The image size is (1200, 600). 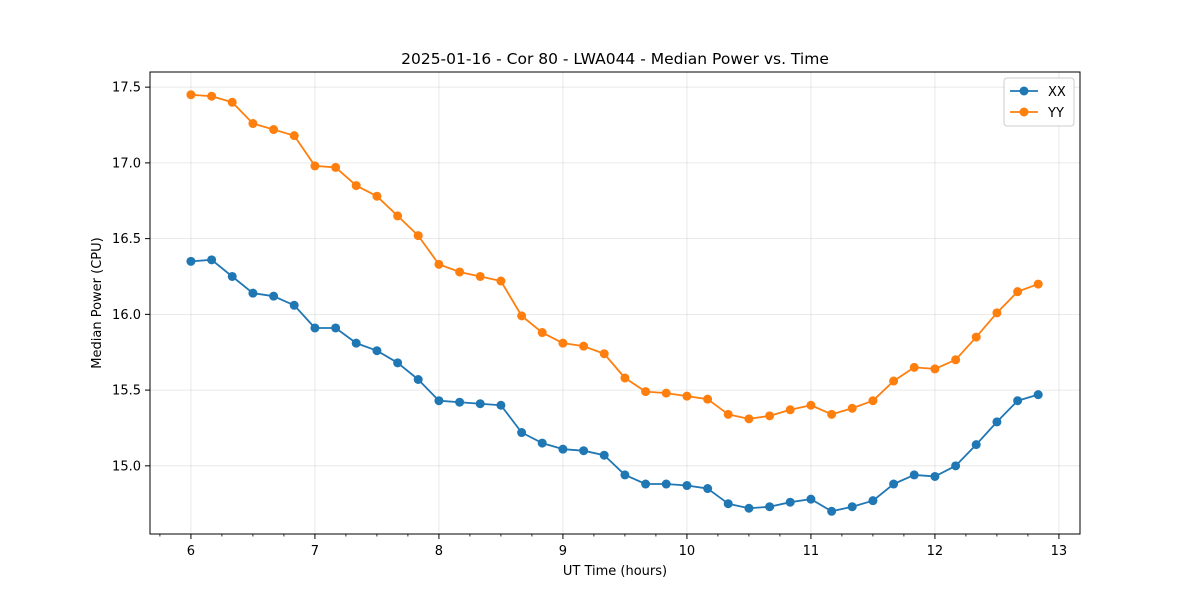 I want to click on y-tick-label: 15.5, so click(x=126, y=391).